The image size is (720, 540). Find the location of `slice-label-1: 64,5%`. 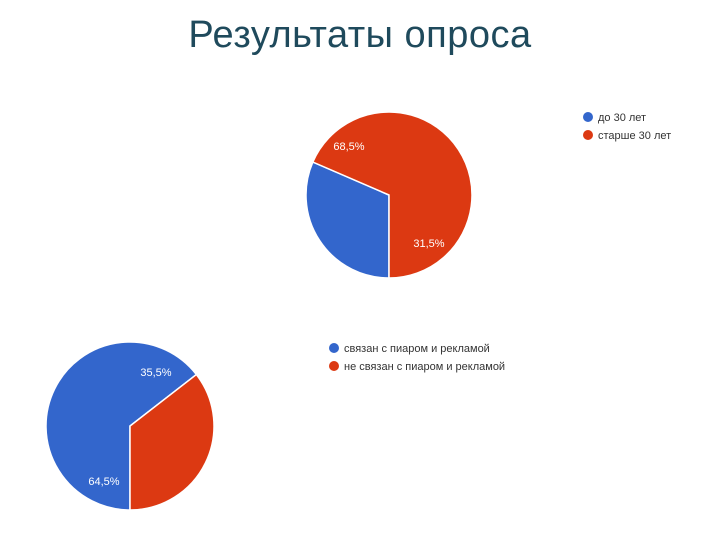

slice-label-1: 64,5% is located at coordinates (103, 482).